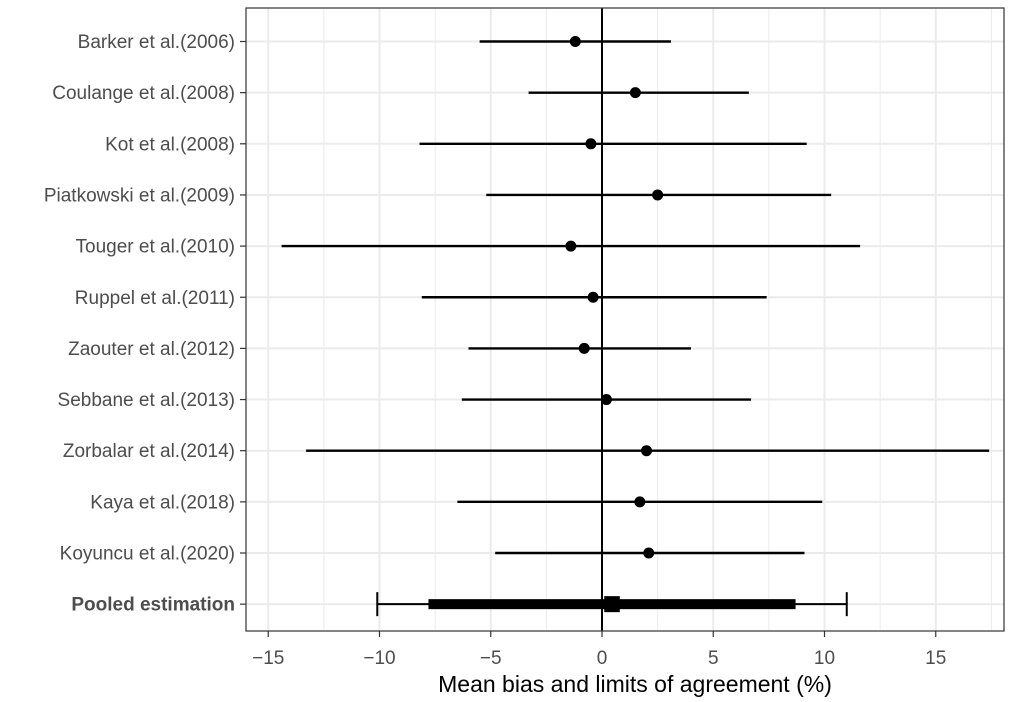  What do you see at coordinates (170, 144) in the screenshot?
I see `study-label: Kot et al.(2008)` at bounding box center [170, 144].